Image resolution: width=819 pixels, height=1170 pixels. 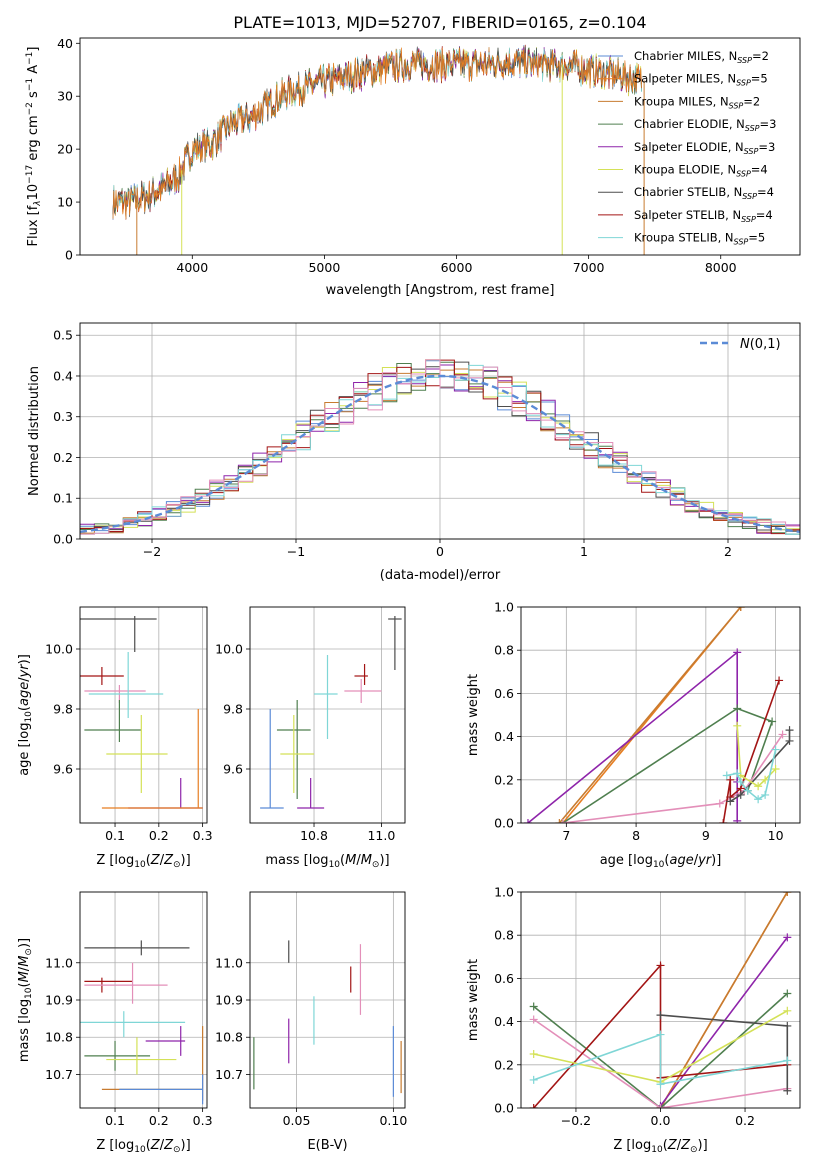 What do you see at coordinates (38, 203) in the screenshot?
I see `label-part: λ` at bounding box center [38, 203].